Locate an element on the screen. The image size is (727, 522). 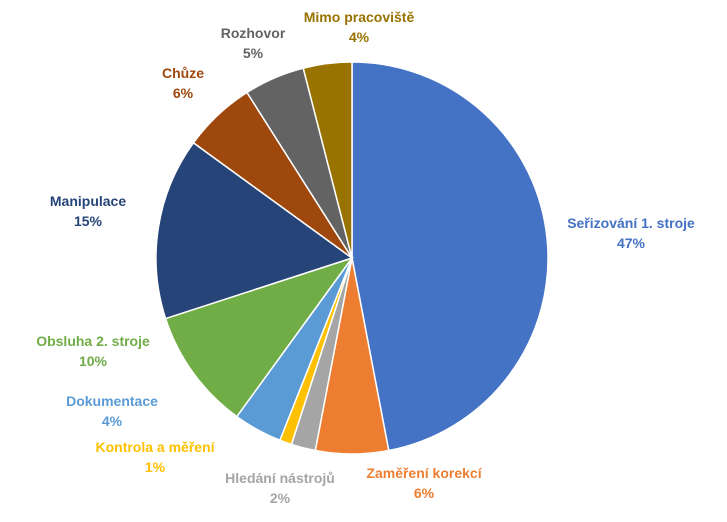
slice-label: Hledání nástrojů 2% is located at coordinates (280, 488).